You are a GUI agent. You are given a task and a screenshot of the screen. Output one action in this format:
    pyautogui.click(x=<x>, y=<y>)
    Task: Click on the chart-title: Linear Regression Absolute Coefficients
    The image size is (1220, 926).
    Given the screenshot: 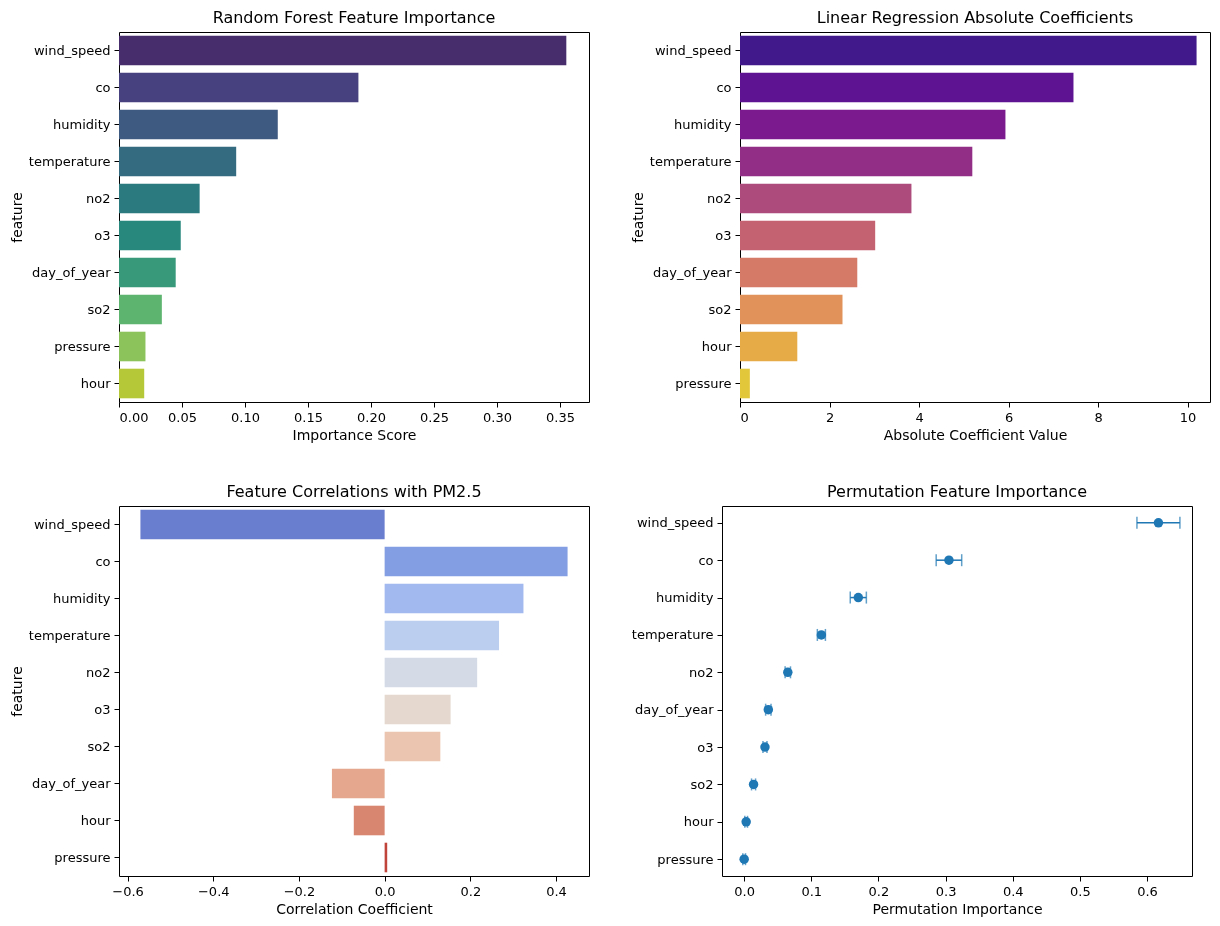 What is the action you would take?
    pyautogui.click(x=975, y=17)
    